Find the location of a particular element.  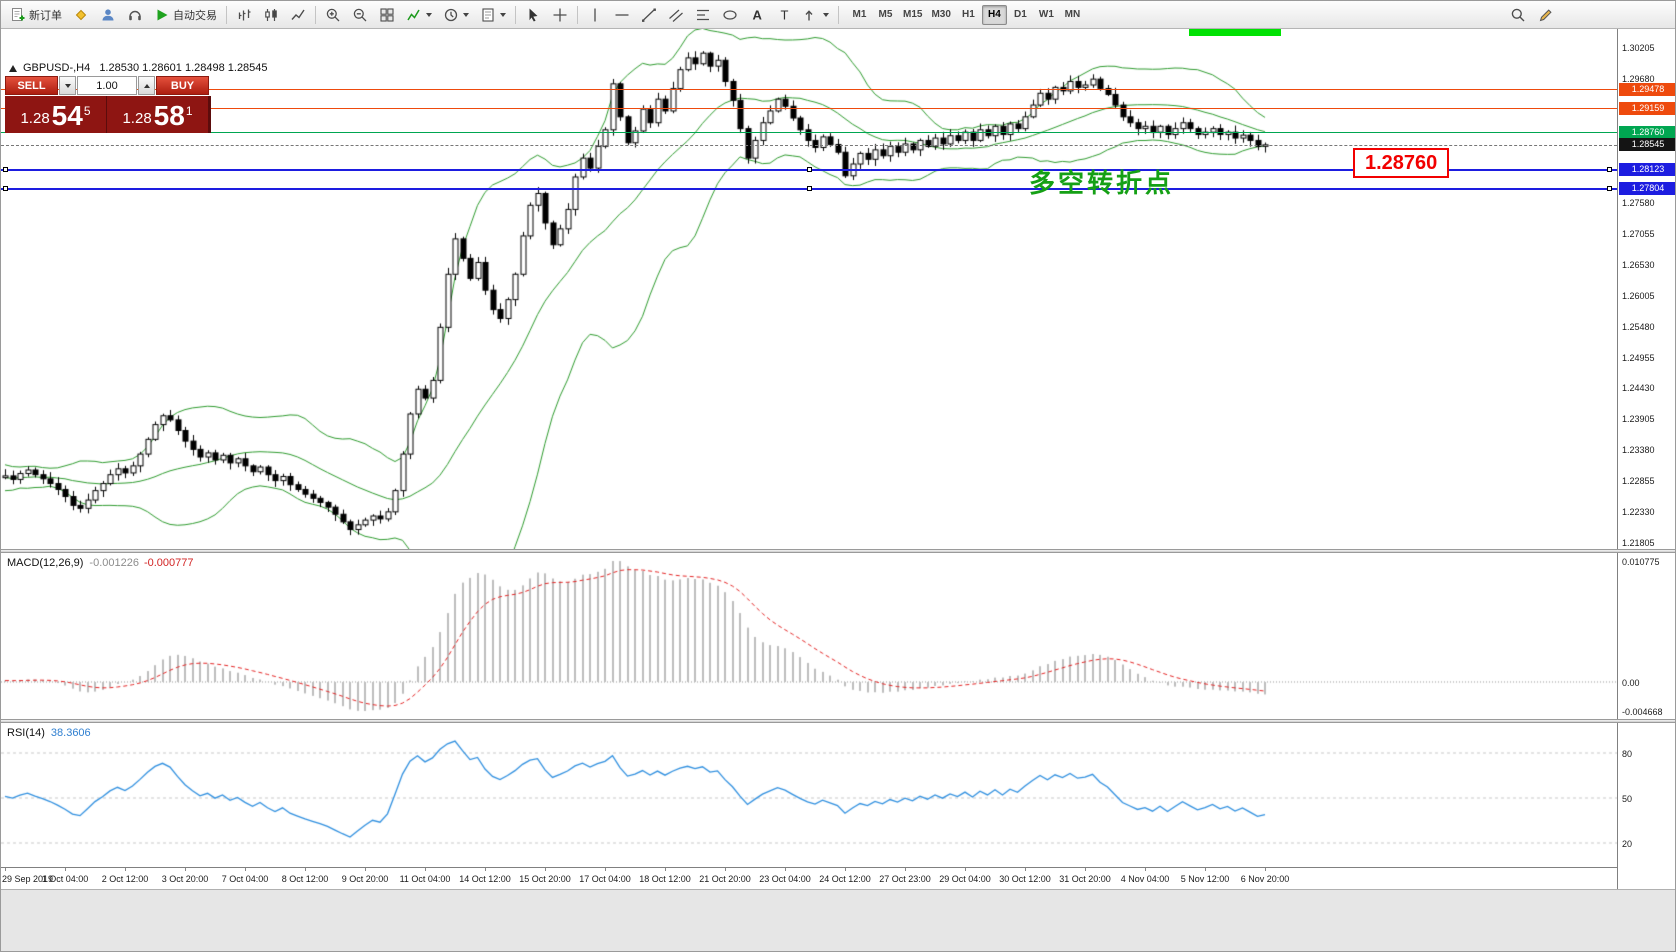

zoom-out-button is located at coordinates (360, 15).